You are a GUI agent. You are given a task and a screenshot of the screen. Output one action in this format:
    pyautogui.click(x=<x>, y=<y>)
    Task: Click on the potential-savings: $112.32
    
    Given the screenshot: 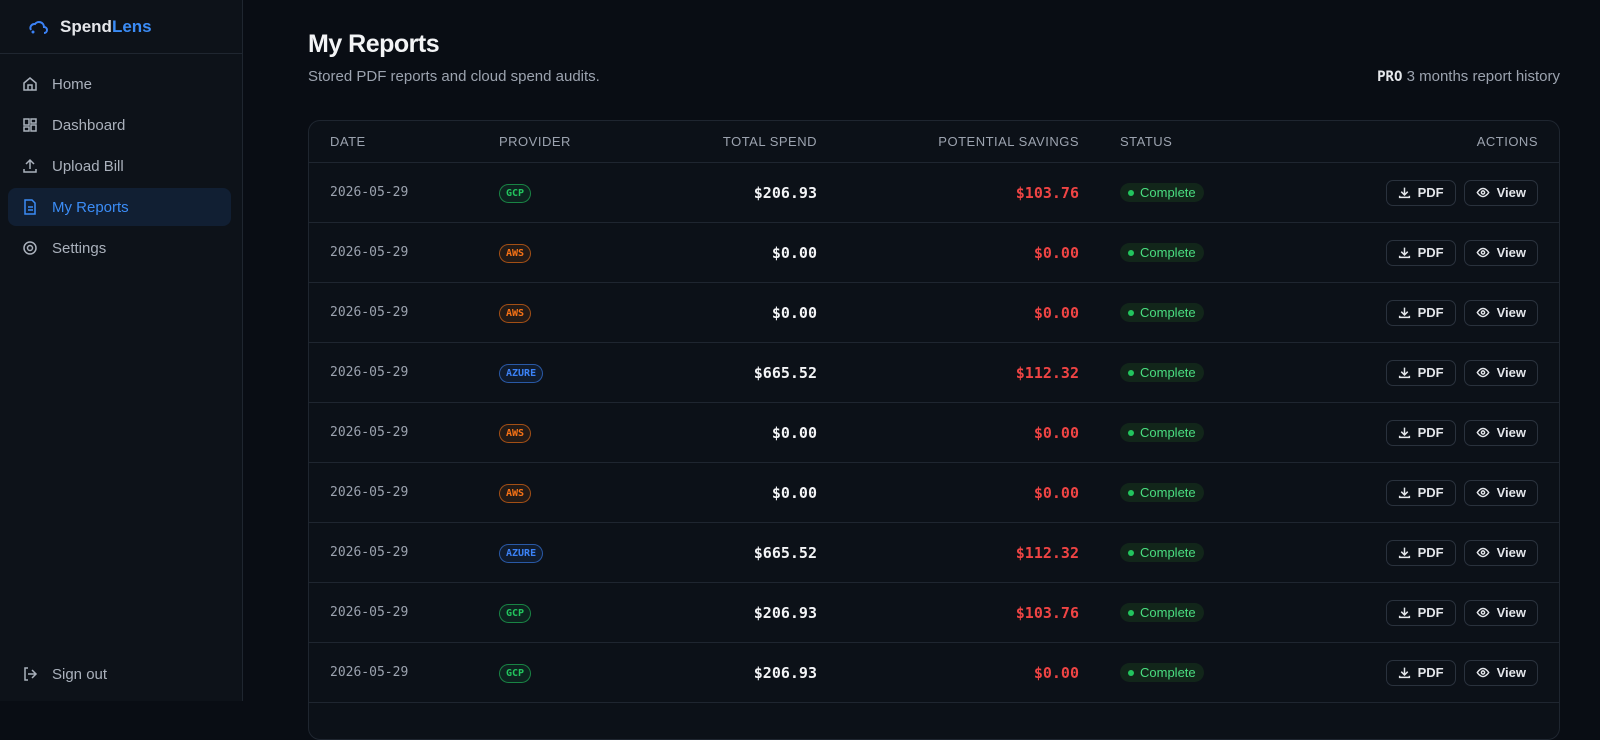 What is the action you would take?
    pyautogui.click(x=1047, y=372)
    